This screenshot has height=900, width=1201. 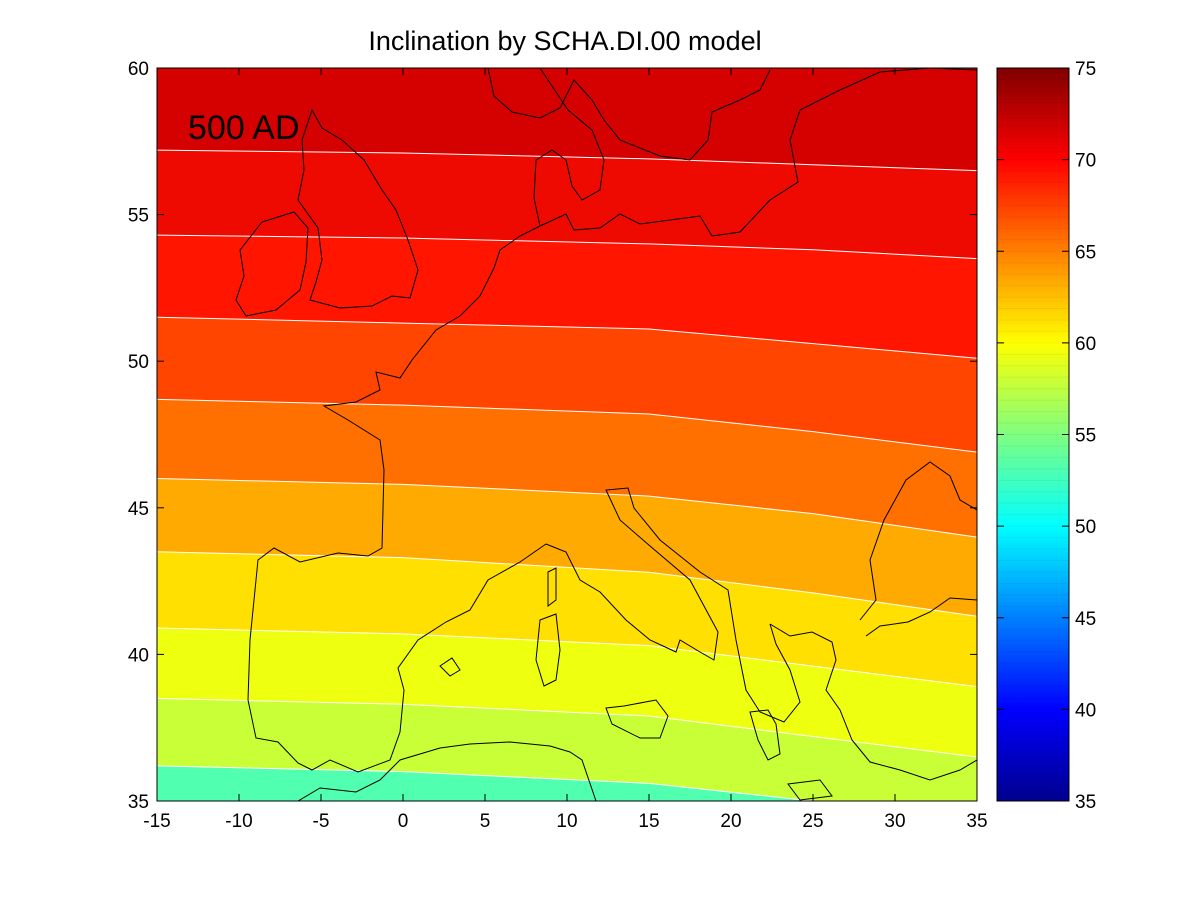 What do you see at coordinates (1085, 802) in the screenshot?
I see `colorbar-tick-label: 35` at bounding box center [1085, 802].